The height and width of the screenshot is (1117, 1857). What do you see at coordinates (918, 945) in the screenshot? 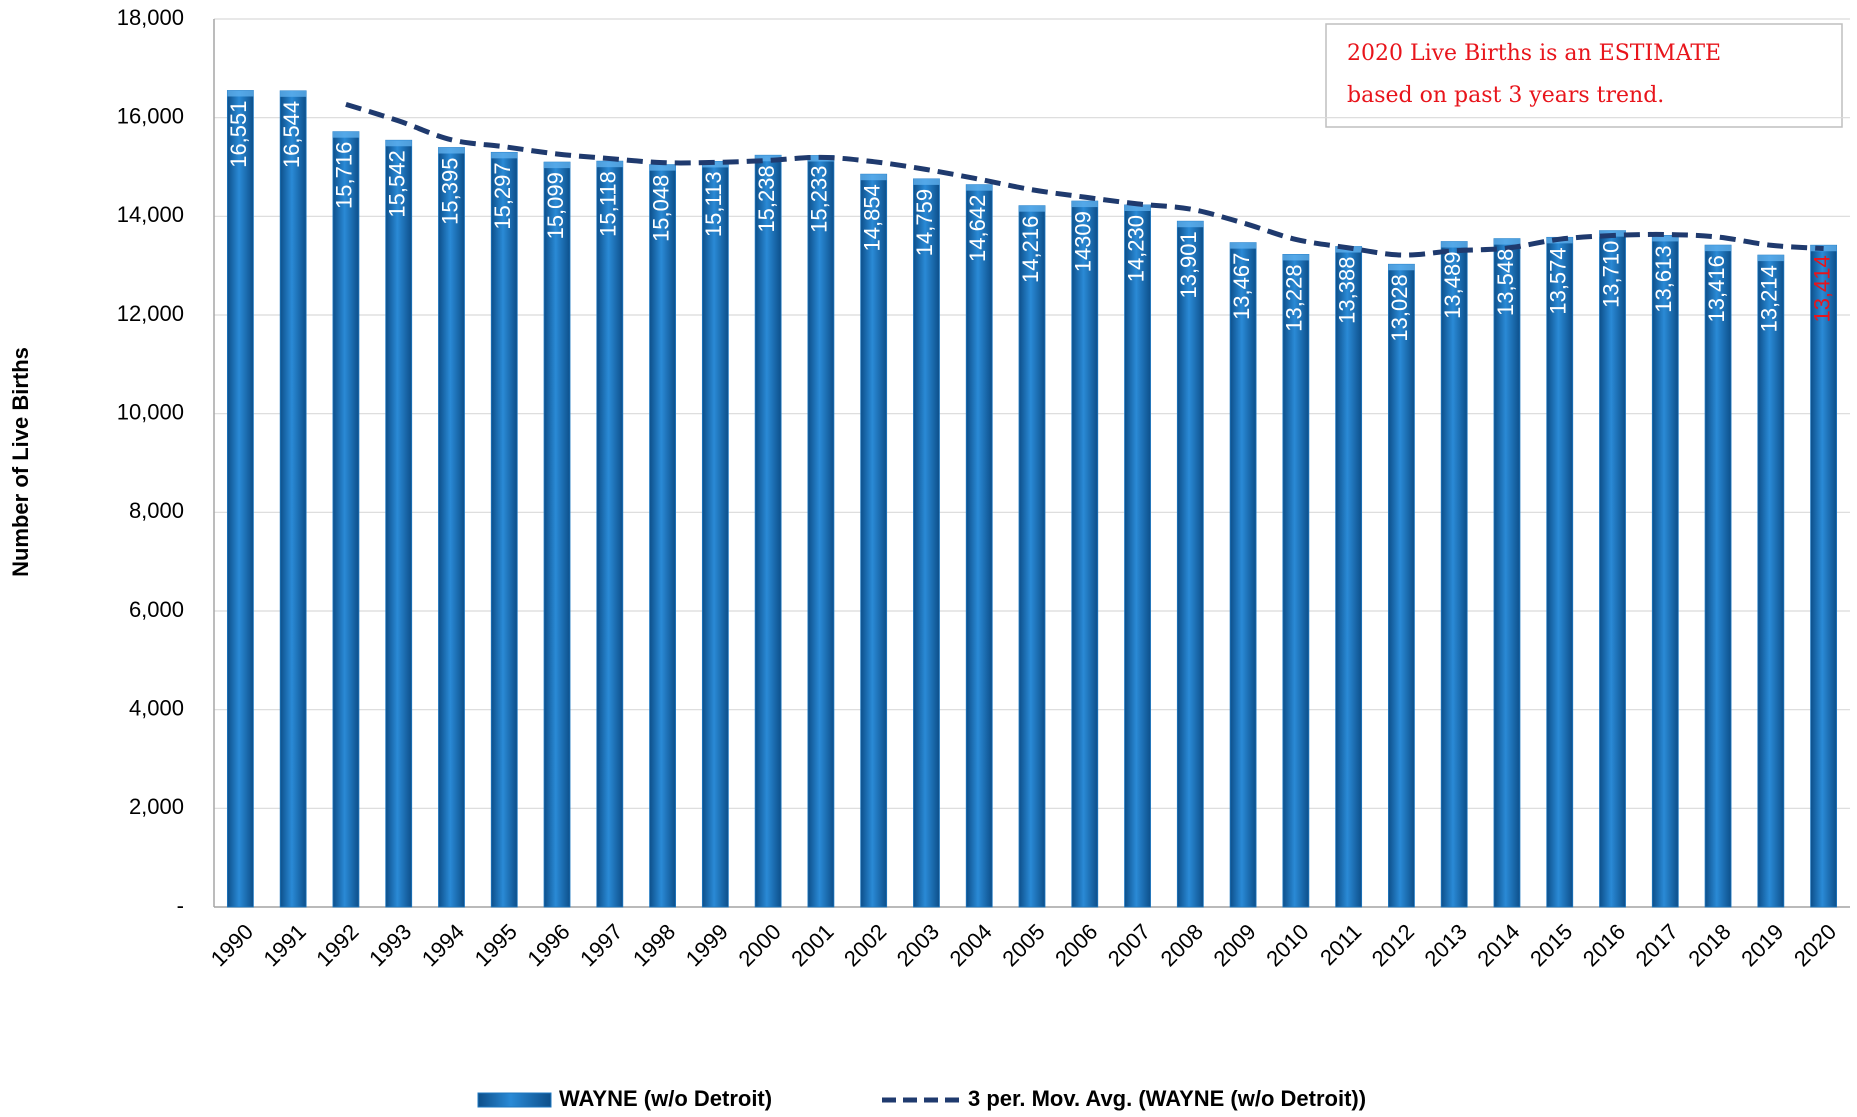
I see `x-tick-label: 2003` at bounding box center [918, 945].